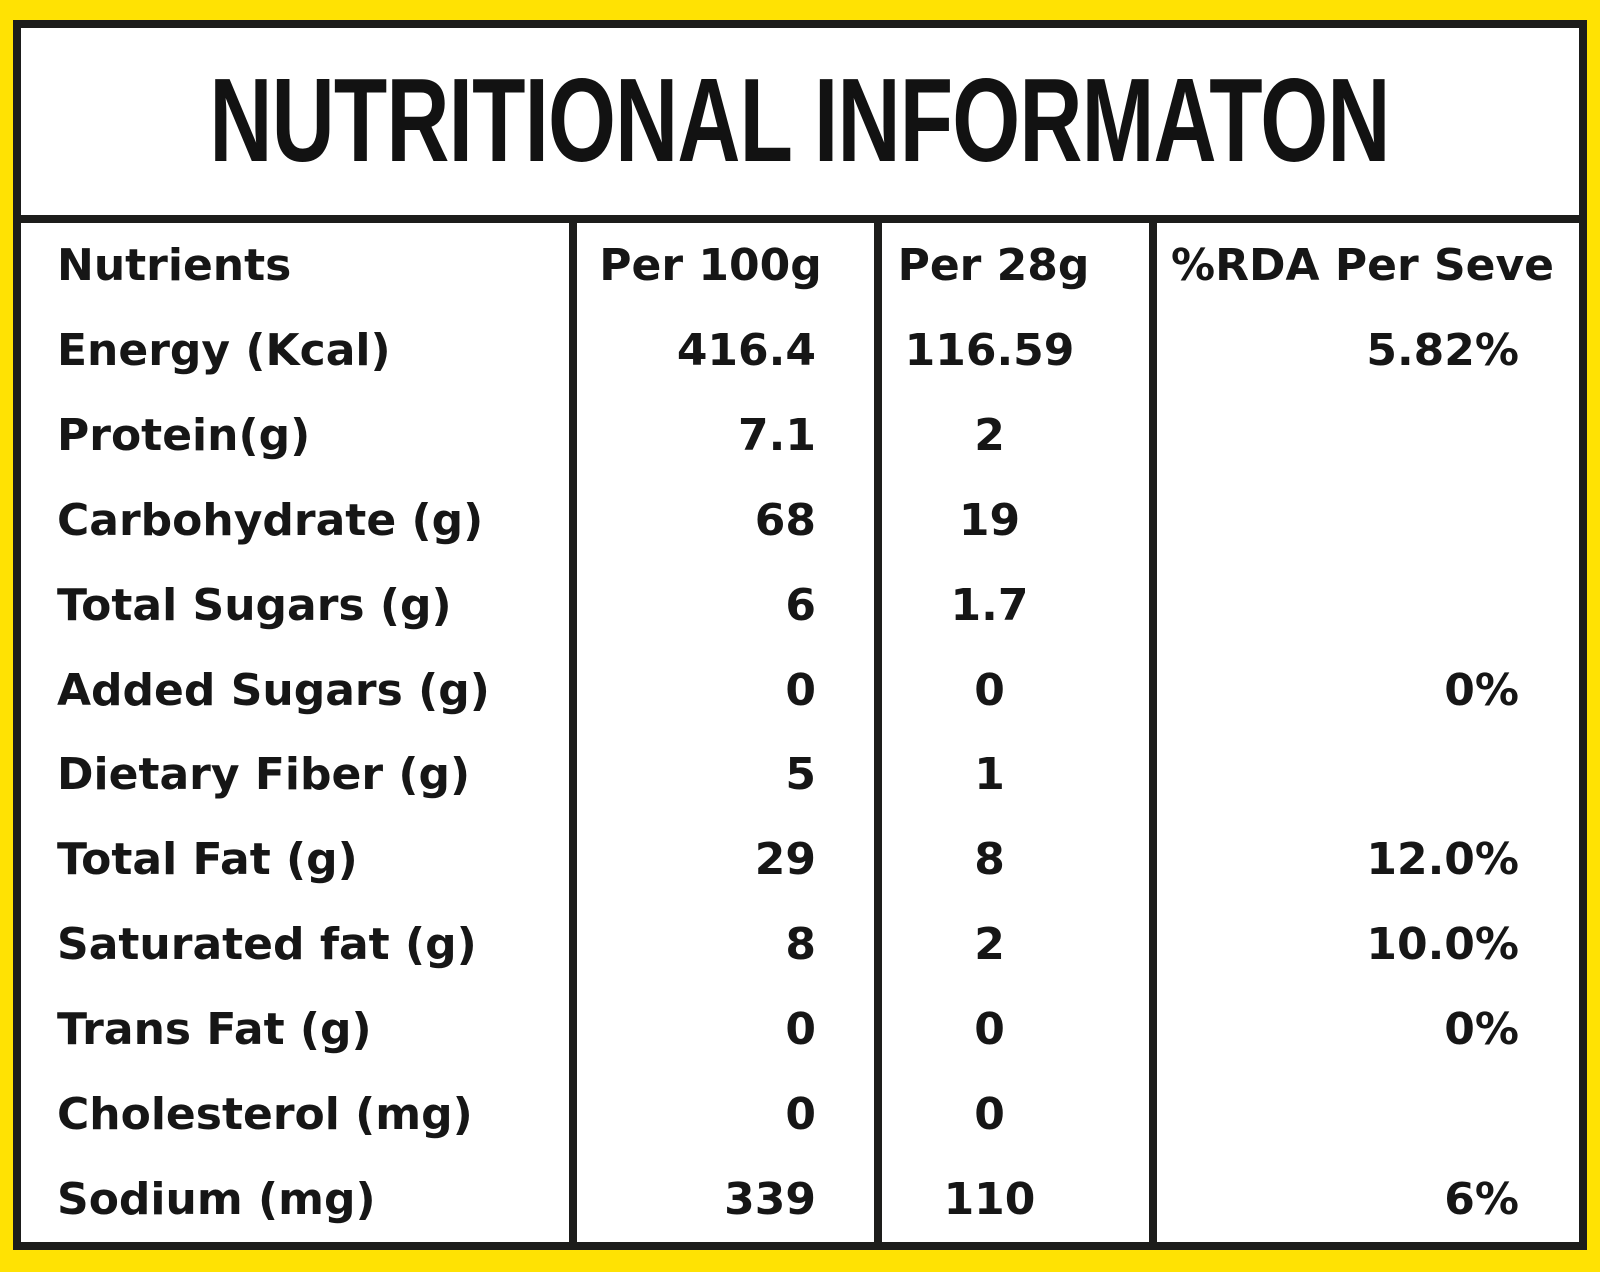 This screenshot has height=1272, width=1600. Describe the element at coordinates (721, 605) in the screenshot. I see `value-per-100g: 6` at that location.